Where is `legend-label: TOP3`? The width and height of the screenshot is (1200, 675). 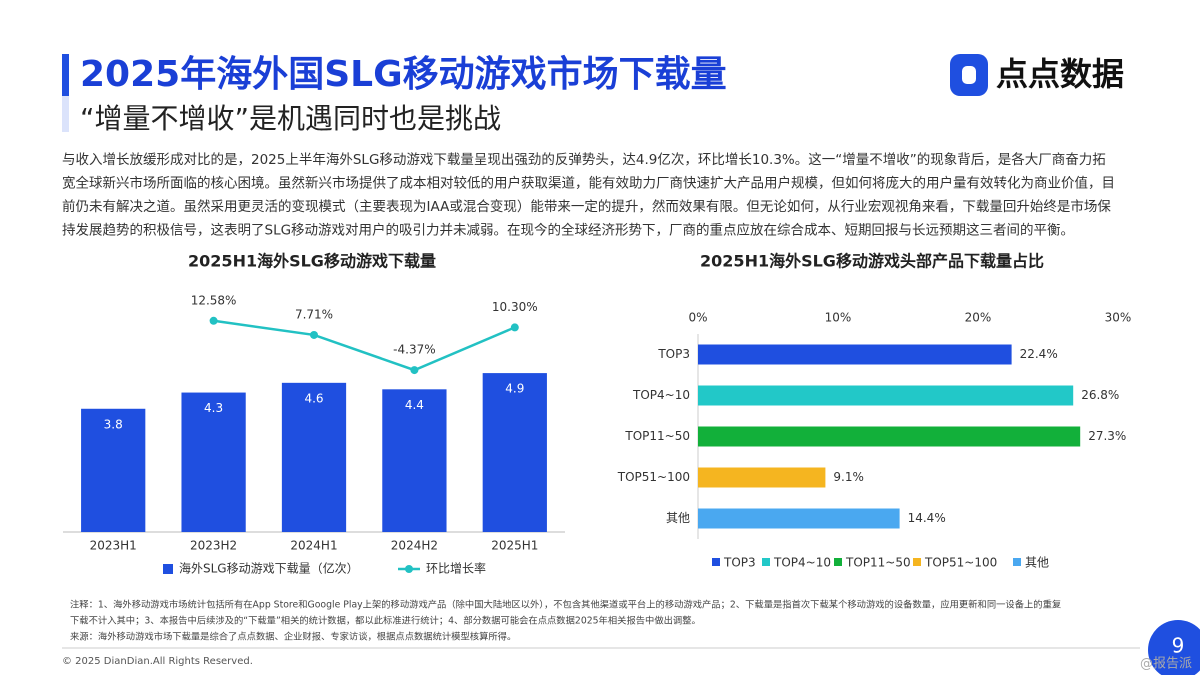 legend-label: TOP3 is located at coordinates (739, 563).